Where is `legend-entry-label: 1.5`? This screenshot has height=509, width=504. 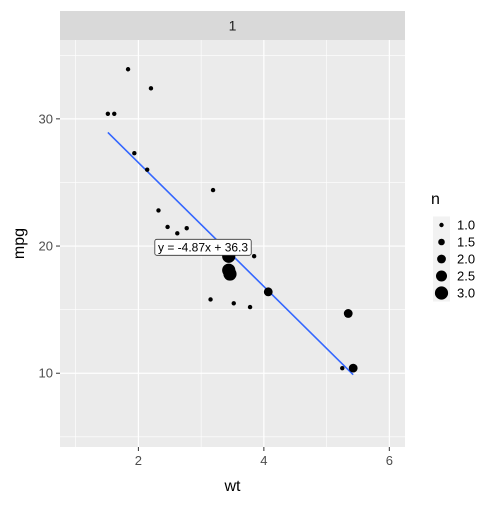 legend-entry-label: 1.5 is located at coordinates (466, 242).